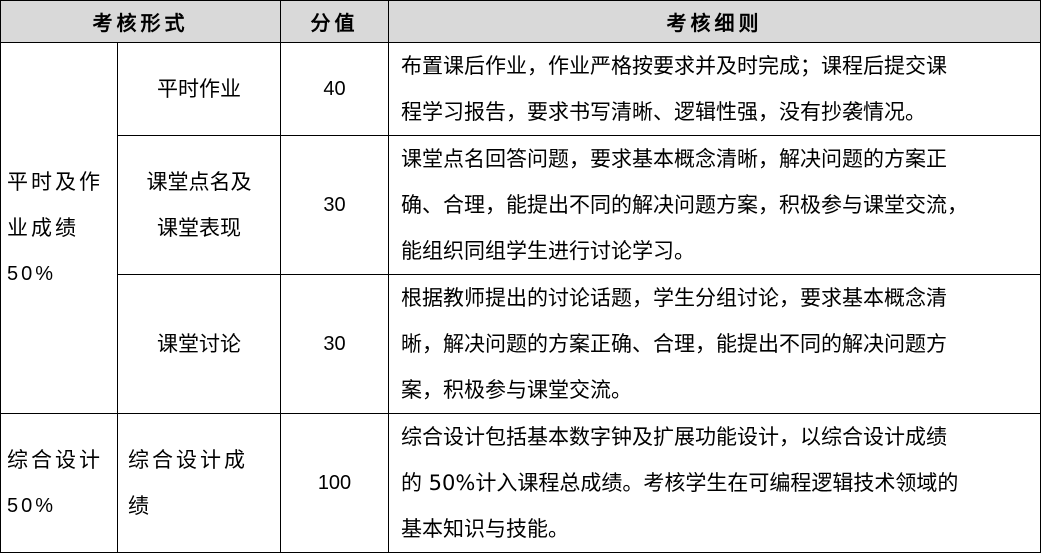 Image resolution: width=1041 pixels, height=553 pixels. Describe the element at coordinates (516, 390) in the screenshot. I see `desc-line: 案，积极参与课堂交流。` at that location.